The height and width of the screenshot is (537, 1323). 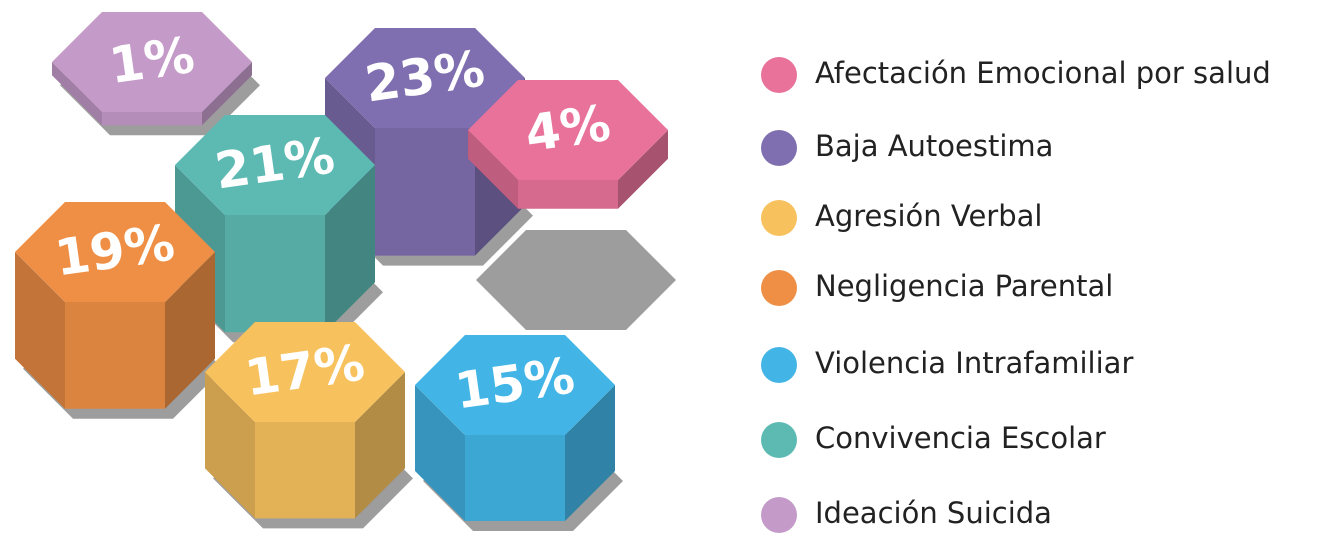 I want to click on hex-prism: 17%, so click(x=309, y=425).